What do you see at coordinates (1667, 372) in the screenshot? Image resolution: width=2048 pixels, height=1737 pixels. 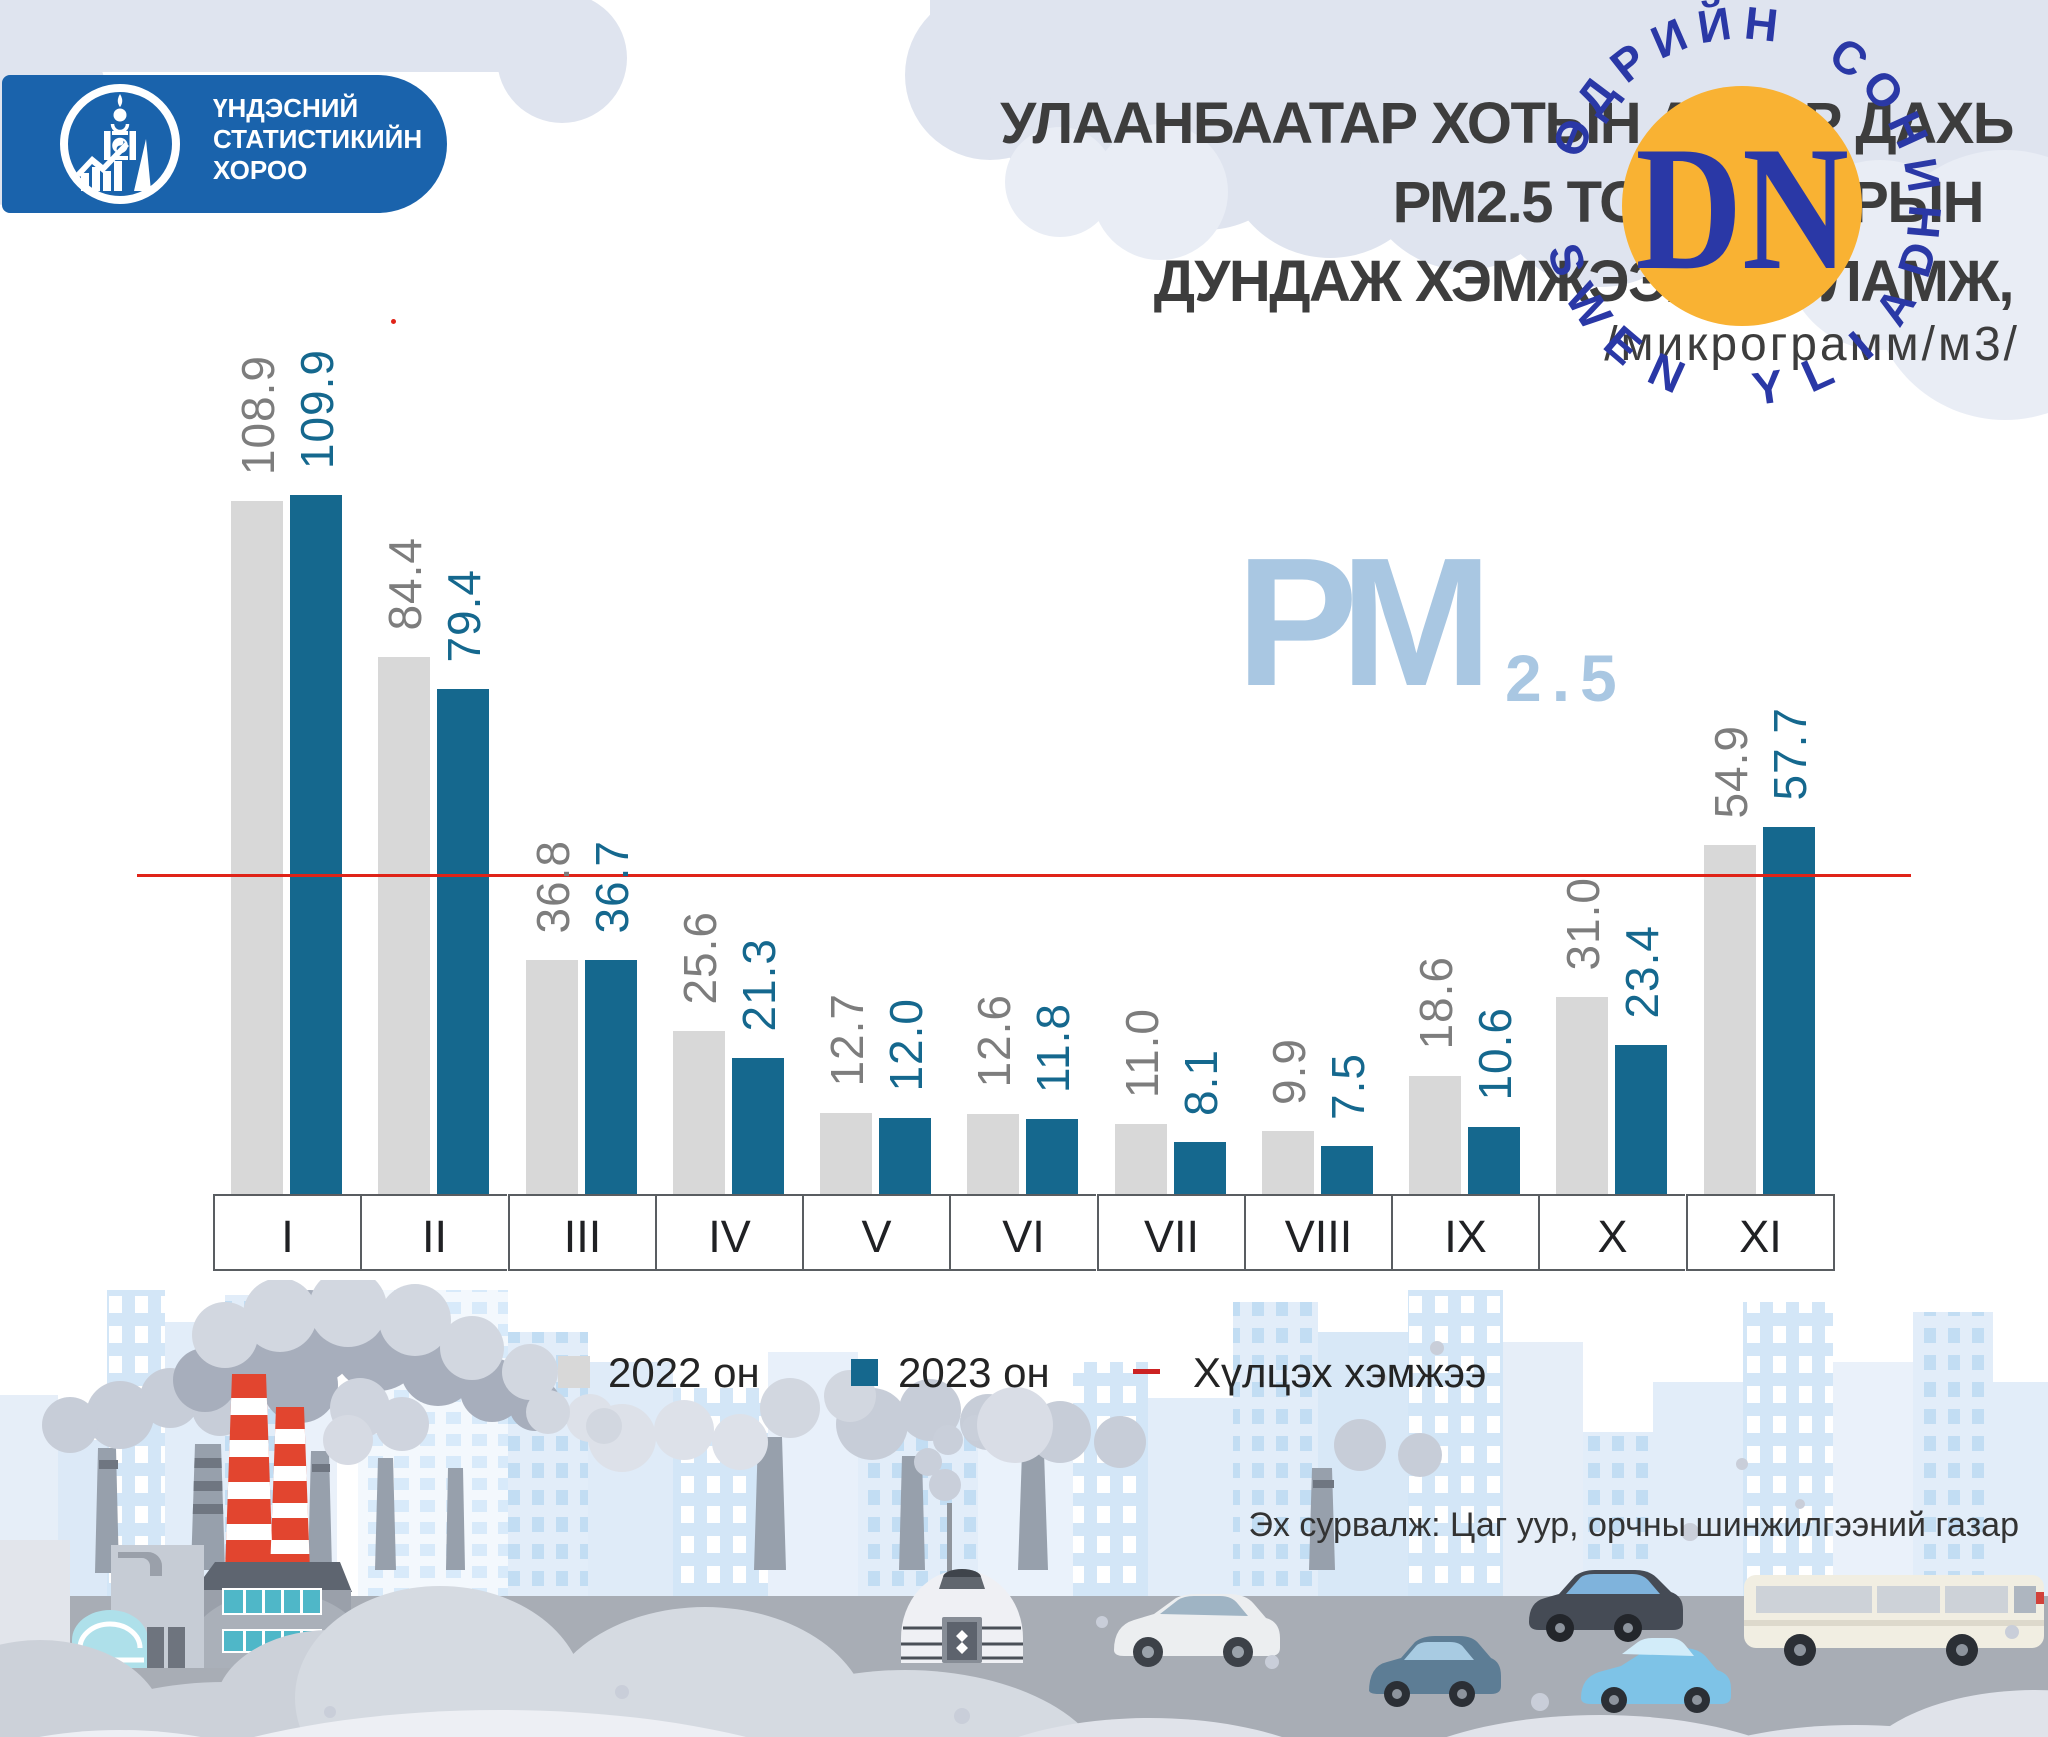 I see `svg-text: N` at bounding box center [1667, 372].